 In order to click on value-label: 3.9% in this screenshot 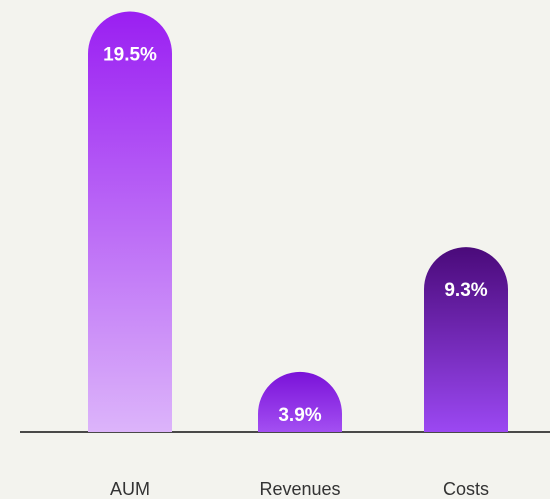, I will do `click(299, 415)`.